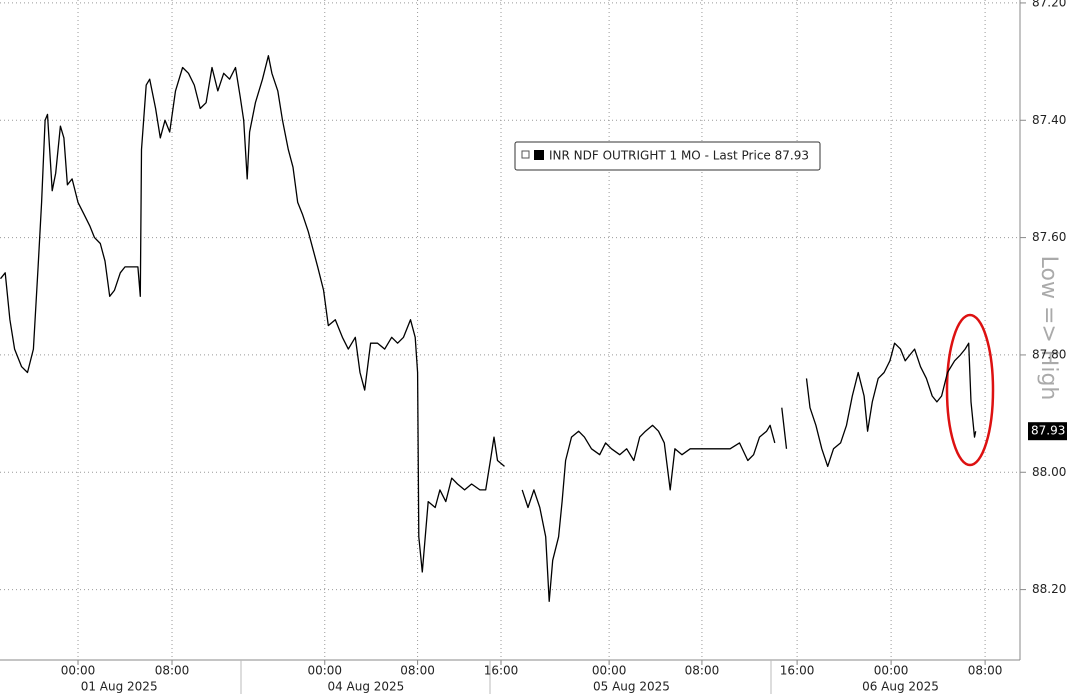  I want to click on date-label: 06 Aug 2025, so click(900, 687).